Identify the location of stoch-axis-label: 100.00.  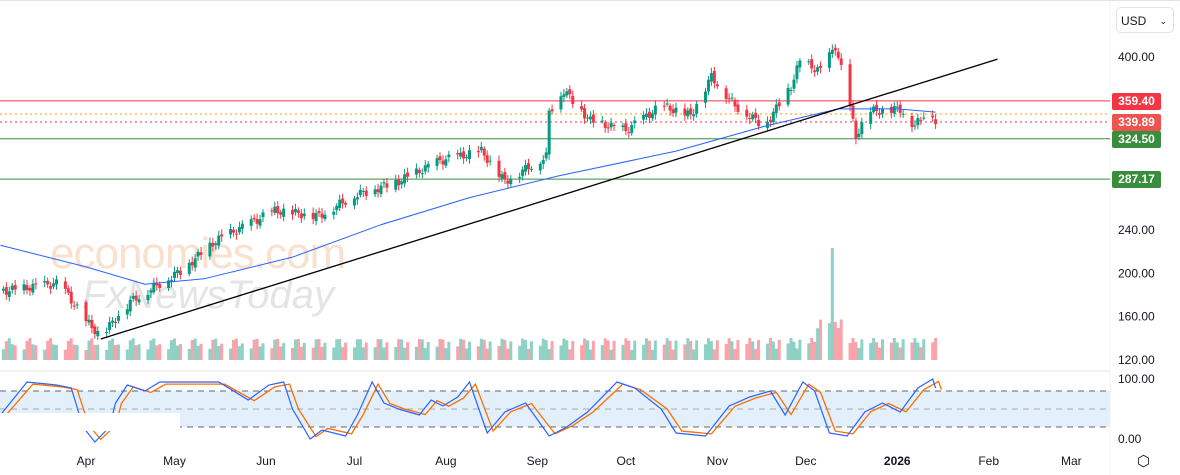
(1136, 379).